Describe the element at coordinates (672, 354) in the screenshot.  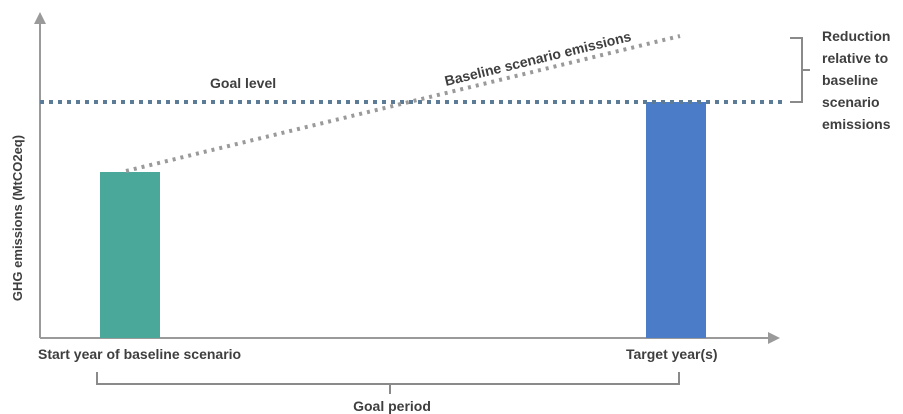
I see `target-year-label: Target year(s)` at that location.